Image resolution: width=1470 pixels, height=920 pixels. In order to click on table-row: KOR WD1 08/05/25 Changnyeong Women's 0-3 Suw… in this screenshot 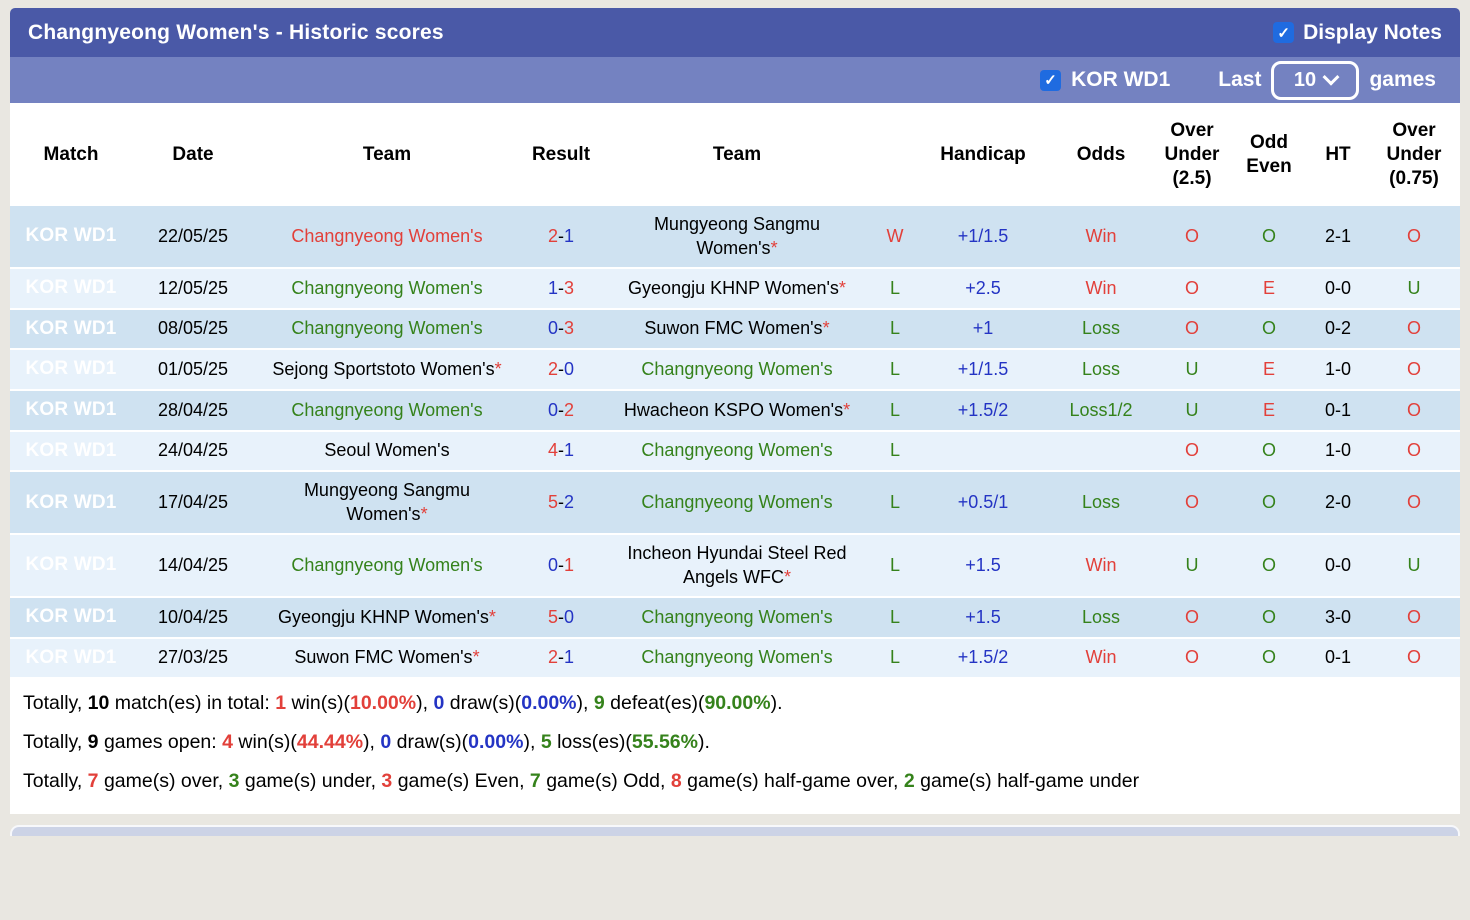, I will do `click(735, 329)`.